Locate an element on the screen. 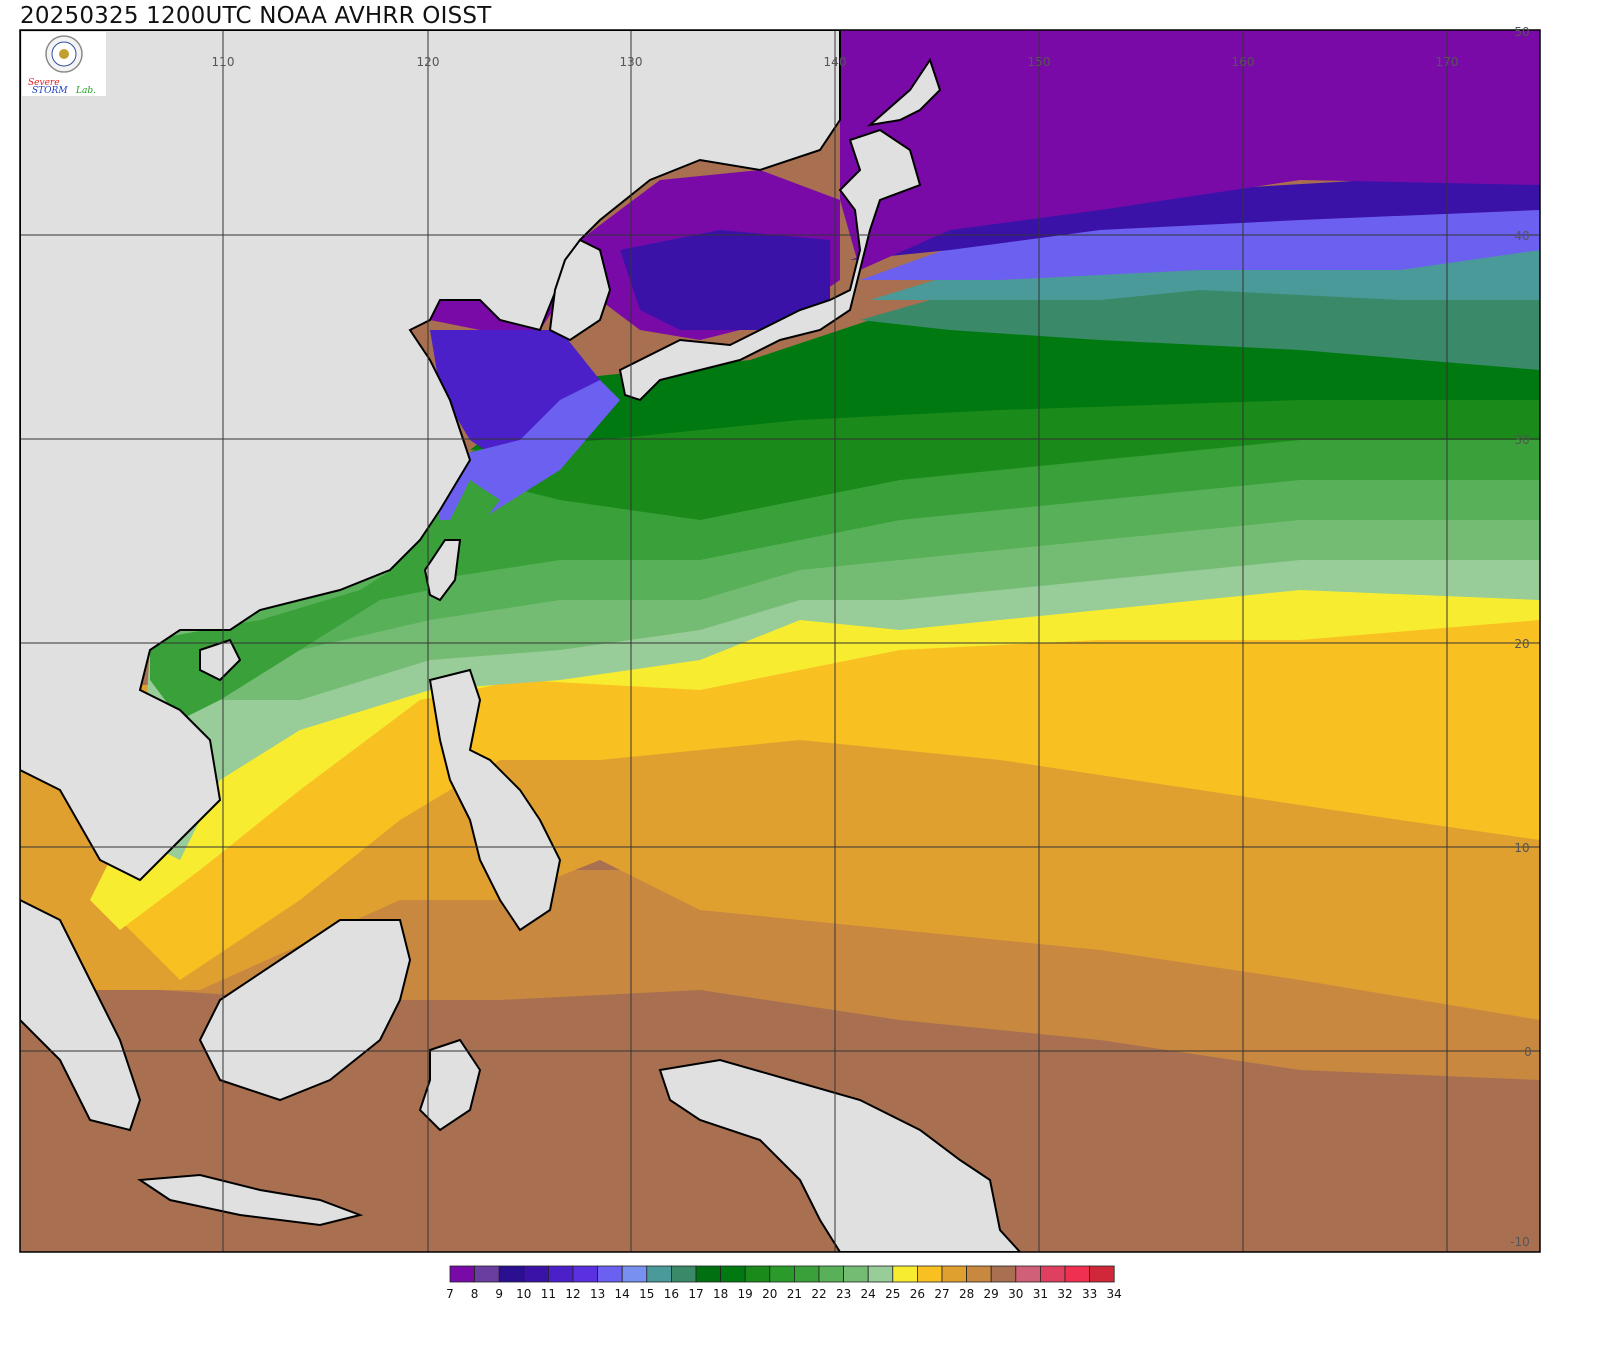  lon-label: 170 is located at coordinates (1447, 62).